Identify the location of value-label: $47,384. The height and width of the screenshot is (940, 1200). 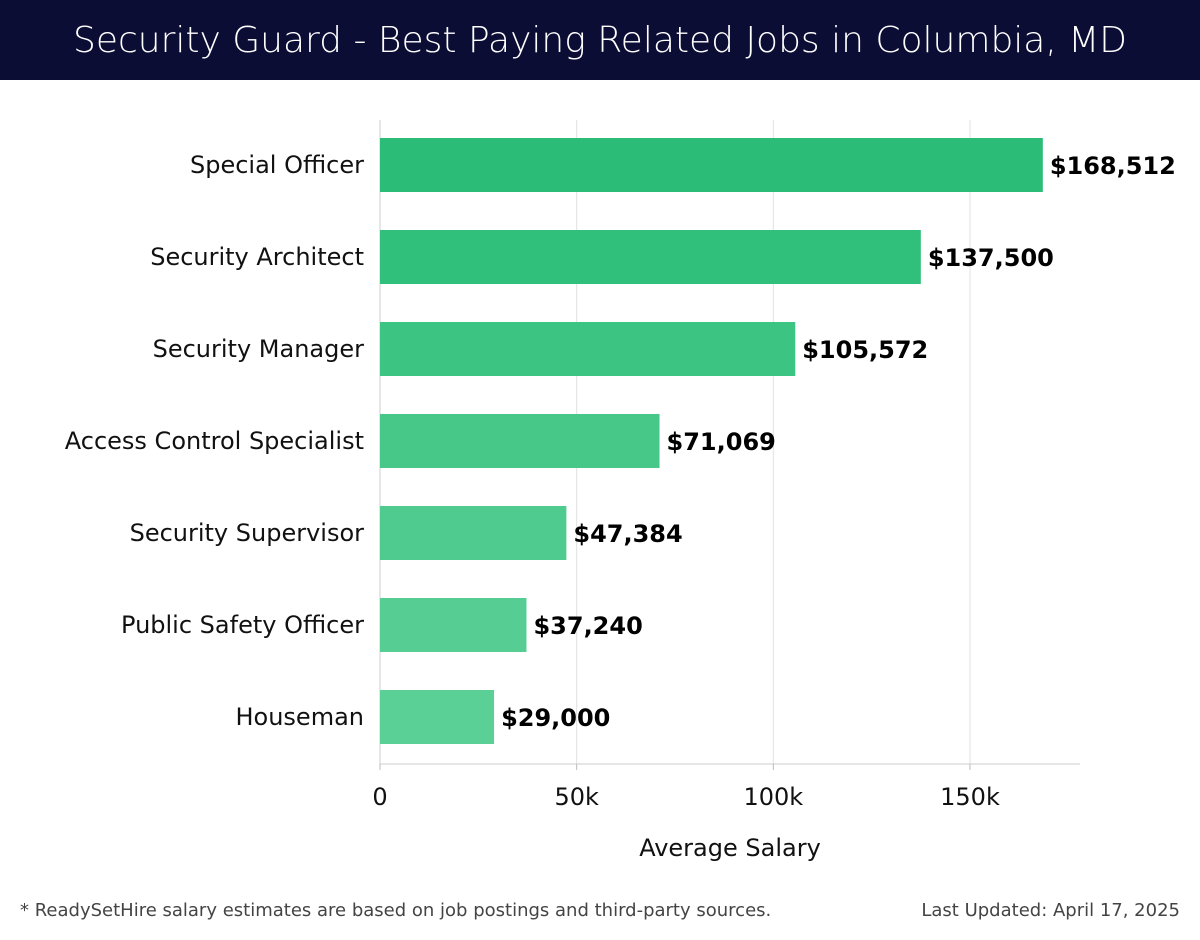
(627, 534).